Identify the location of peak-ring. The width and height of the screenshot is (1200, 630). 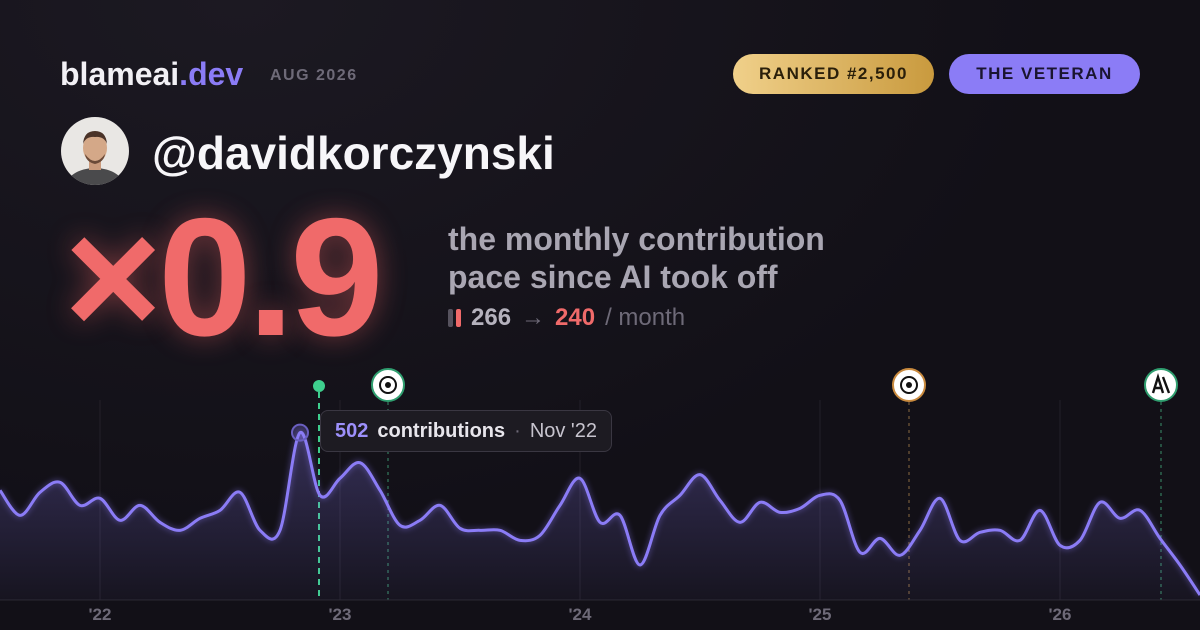
(300, 432).